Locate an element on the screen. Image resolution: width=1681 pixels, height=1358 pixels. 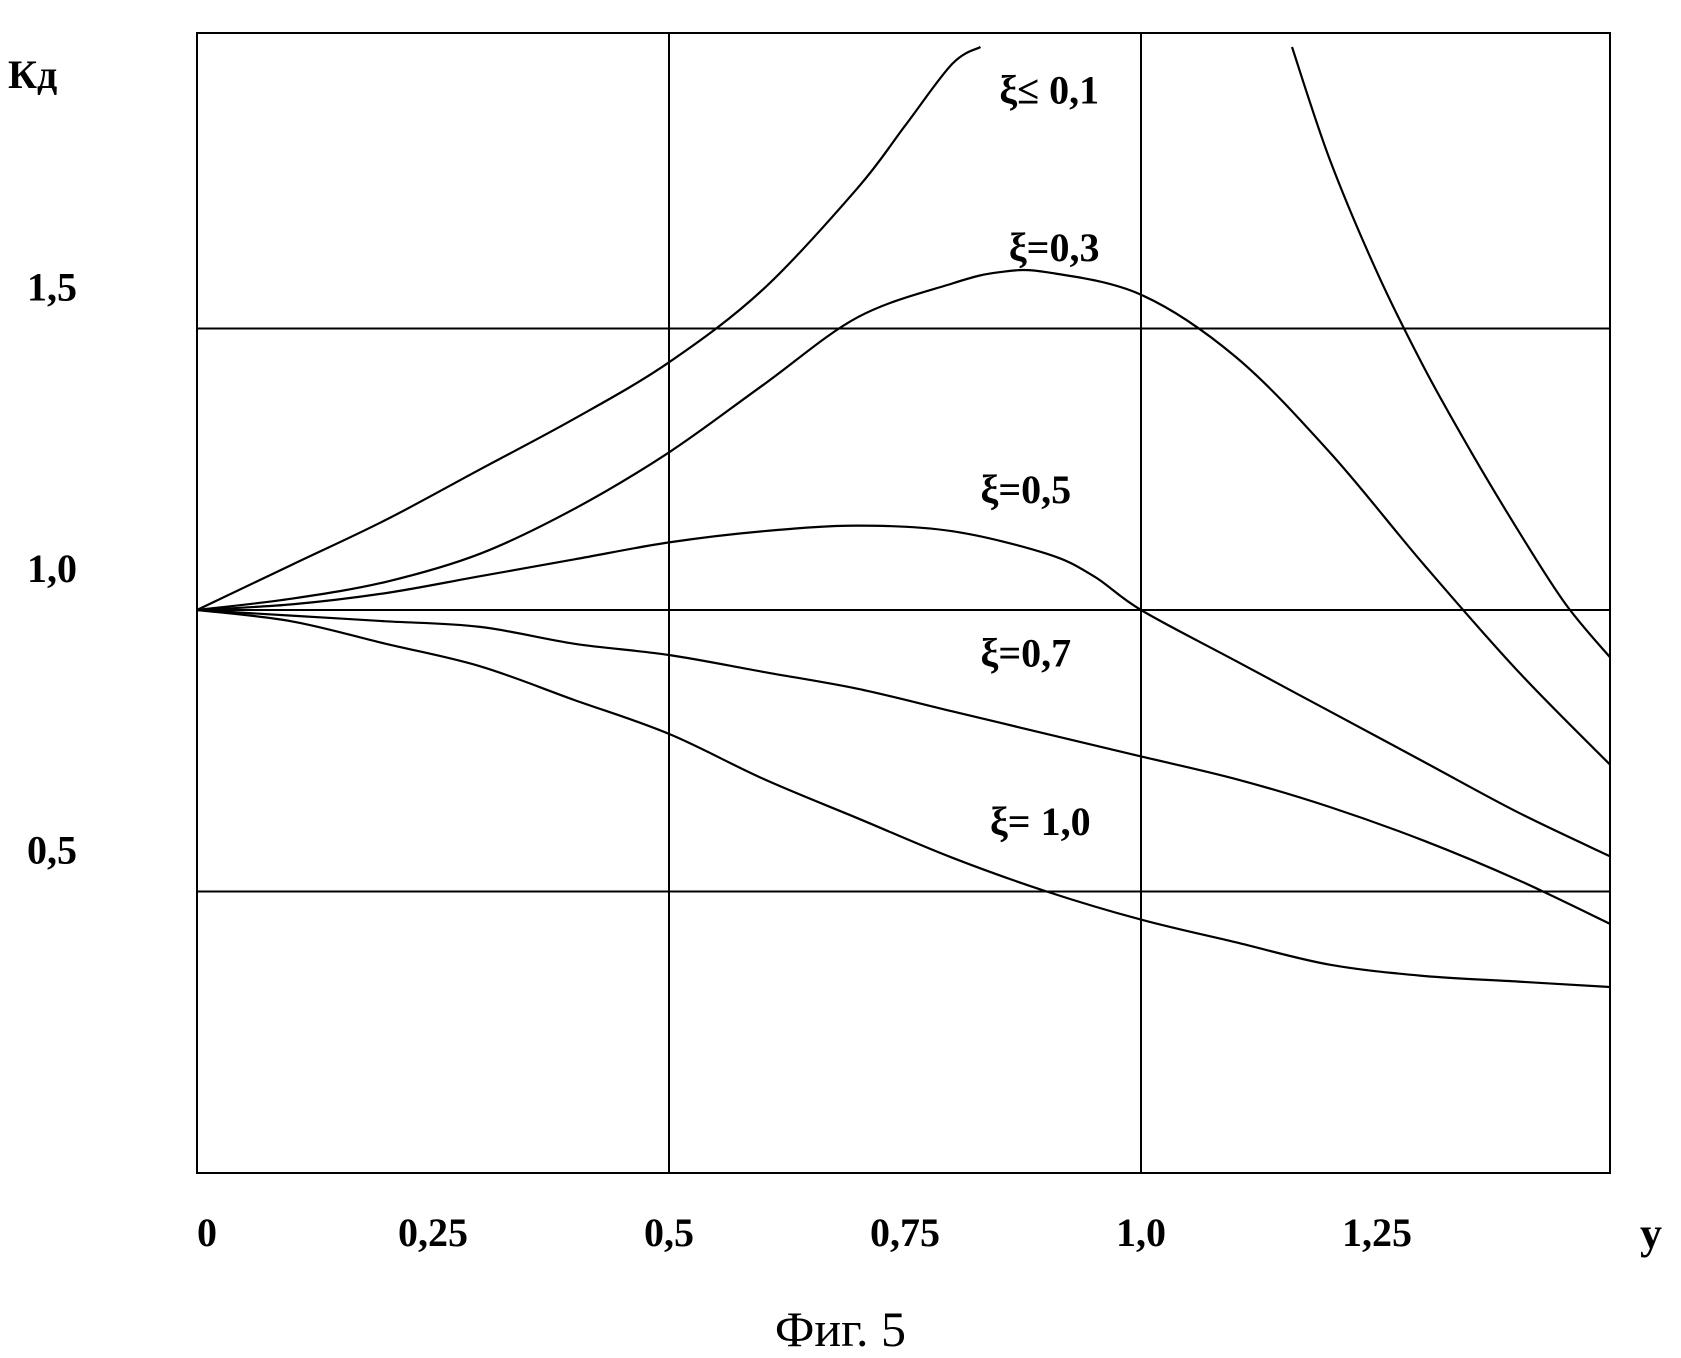
series-label-1: ξ≤ 0,1 is located at coordinates (1049, 89).